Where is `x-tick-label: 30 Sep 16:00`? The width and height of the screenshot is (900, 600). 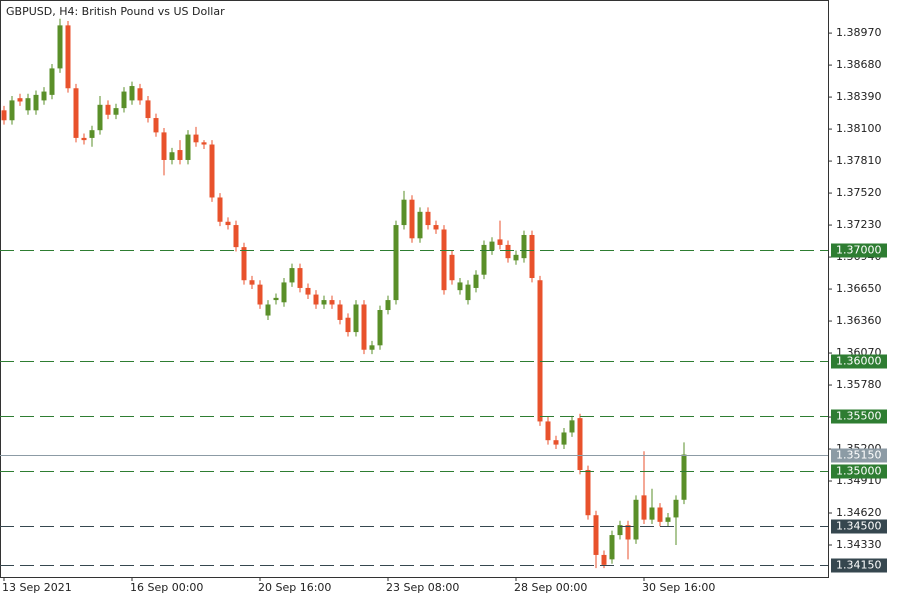 x-tick-label: 30 Sep 16:00 is located at coordinates (678, 587).